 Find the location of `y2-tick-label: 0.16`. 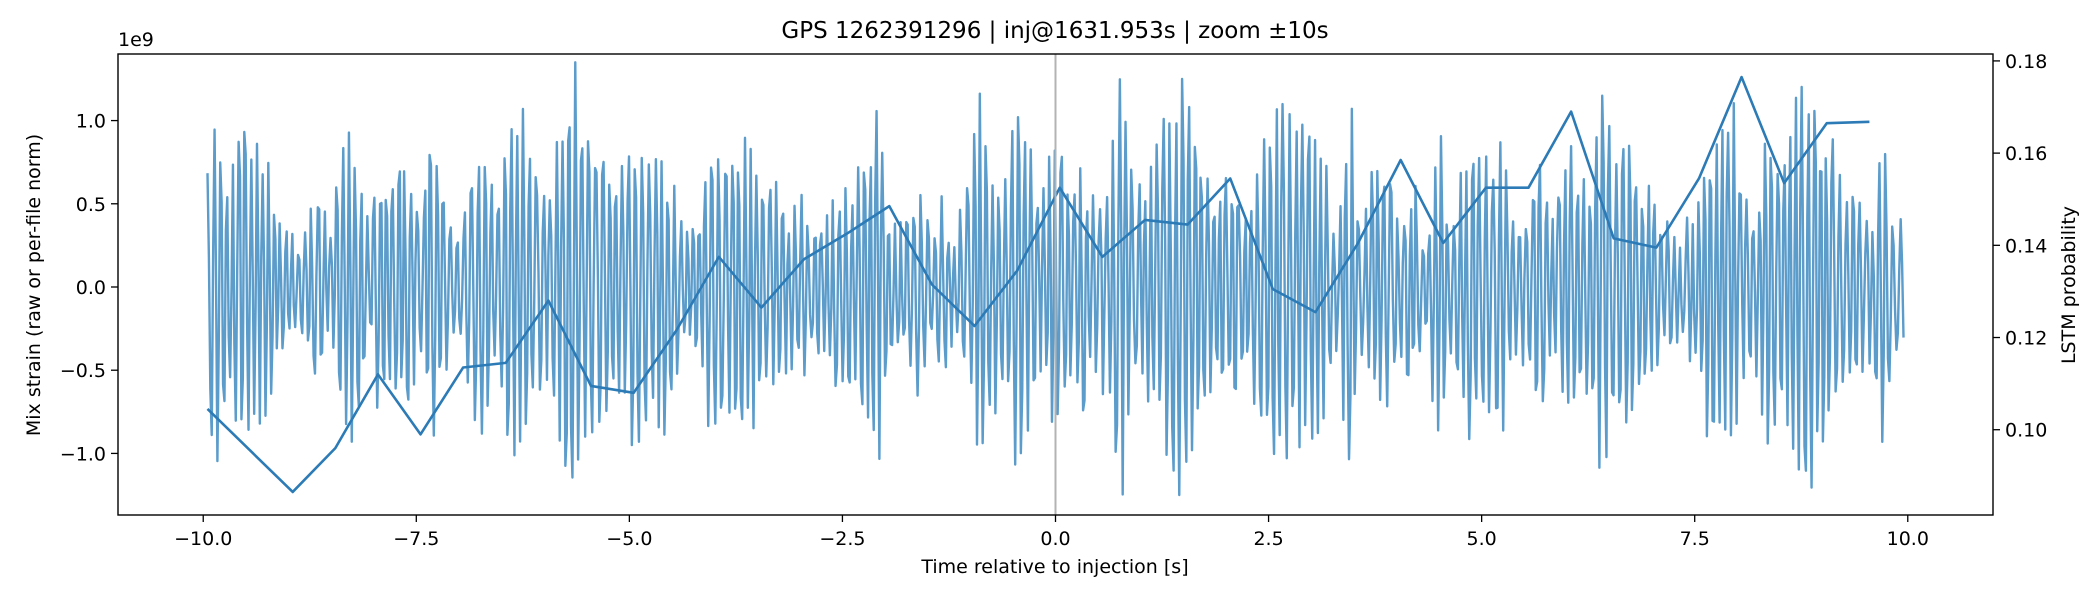

y2-tick-label: 0.16 is located at coordinates (2026, 154).